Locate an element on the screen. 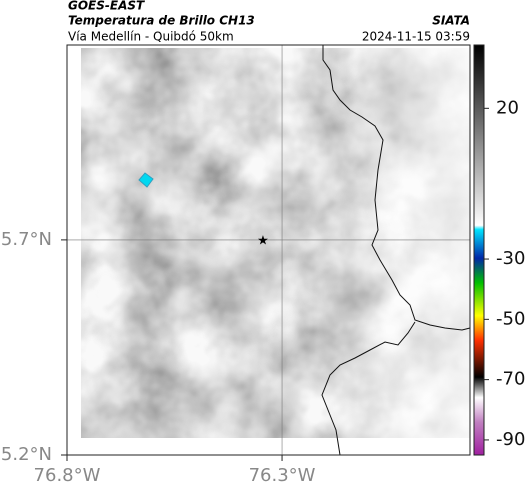  colorbar-tick-label: -50 is located at coordinates (510, 318).